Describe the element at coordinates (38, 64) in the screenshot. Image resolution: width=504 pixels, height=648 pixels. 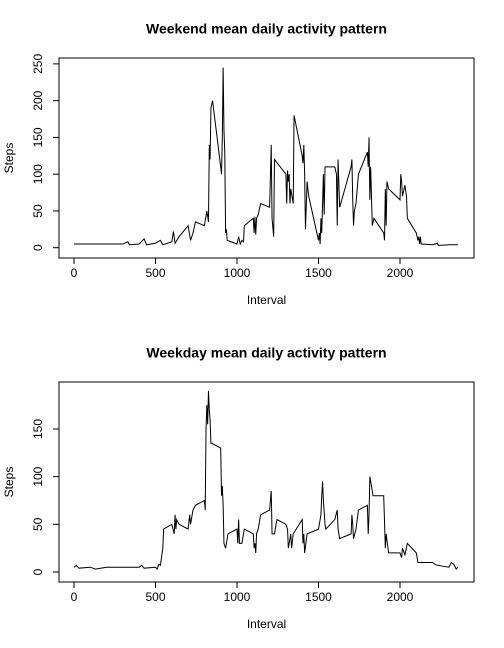
I see `y-tick-label: 250` at that location.